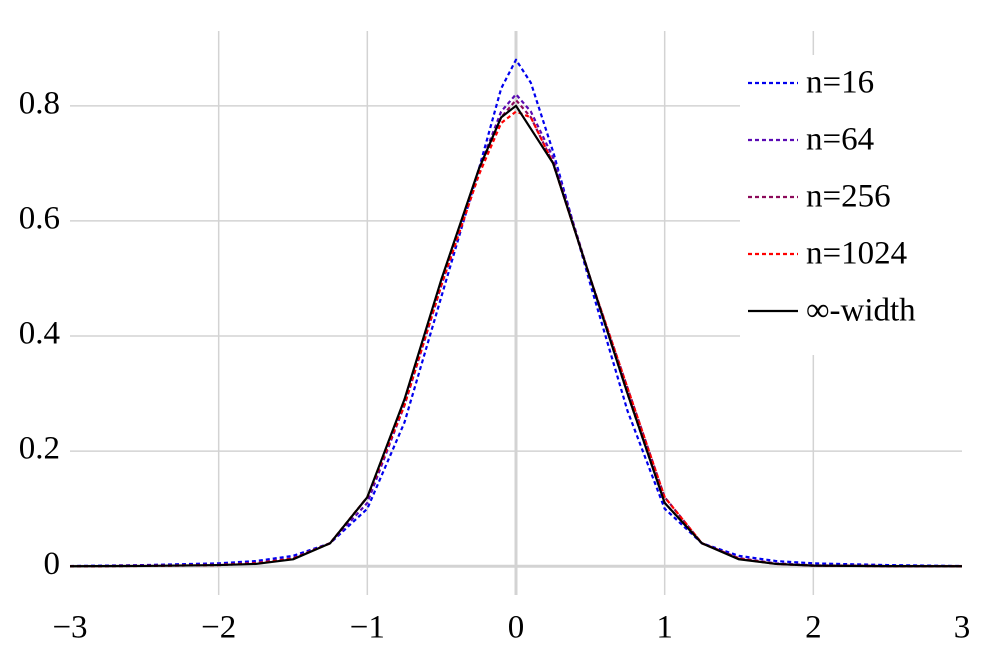  I want to click on legend-box, so click(851, 205).